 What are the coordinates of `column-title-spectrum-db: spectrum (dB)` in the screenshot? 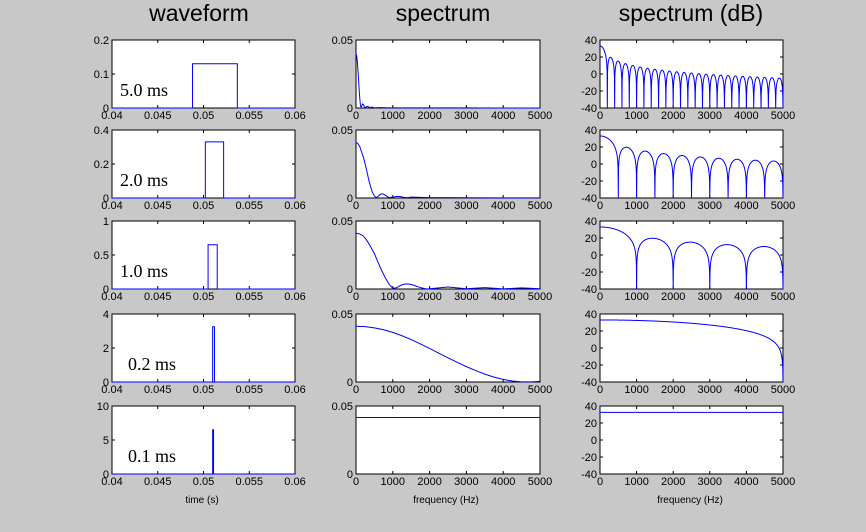 It's located at (691, 13).